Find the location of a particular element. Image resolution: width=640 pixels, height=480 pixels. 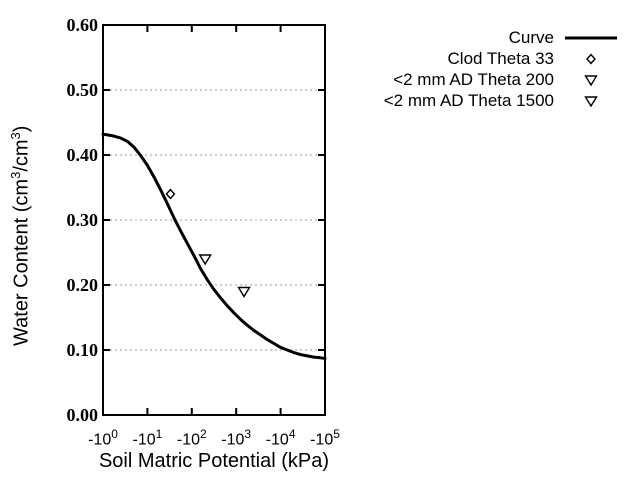

legend-item-label: Clod Theta 33 is located at coordinates (500, 58).